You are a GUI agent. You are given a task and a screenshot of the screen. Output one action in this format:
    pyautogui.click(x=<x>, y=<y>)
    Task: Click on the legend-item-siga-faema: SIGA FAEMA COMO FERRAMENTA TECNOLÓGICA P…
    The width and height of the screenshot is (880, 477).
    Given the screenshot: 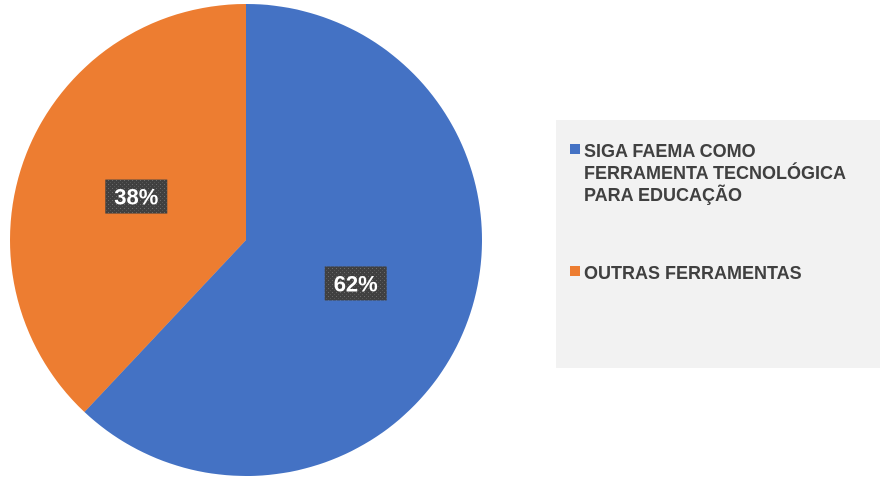 What is the action you would take?
    pyautogui.click(x=708, y=173)
    